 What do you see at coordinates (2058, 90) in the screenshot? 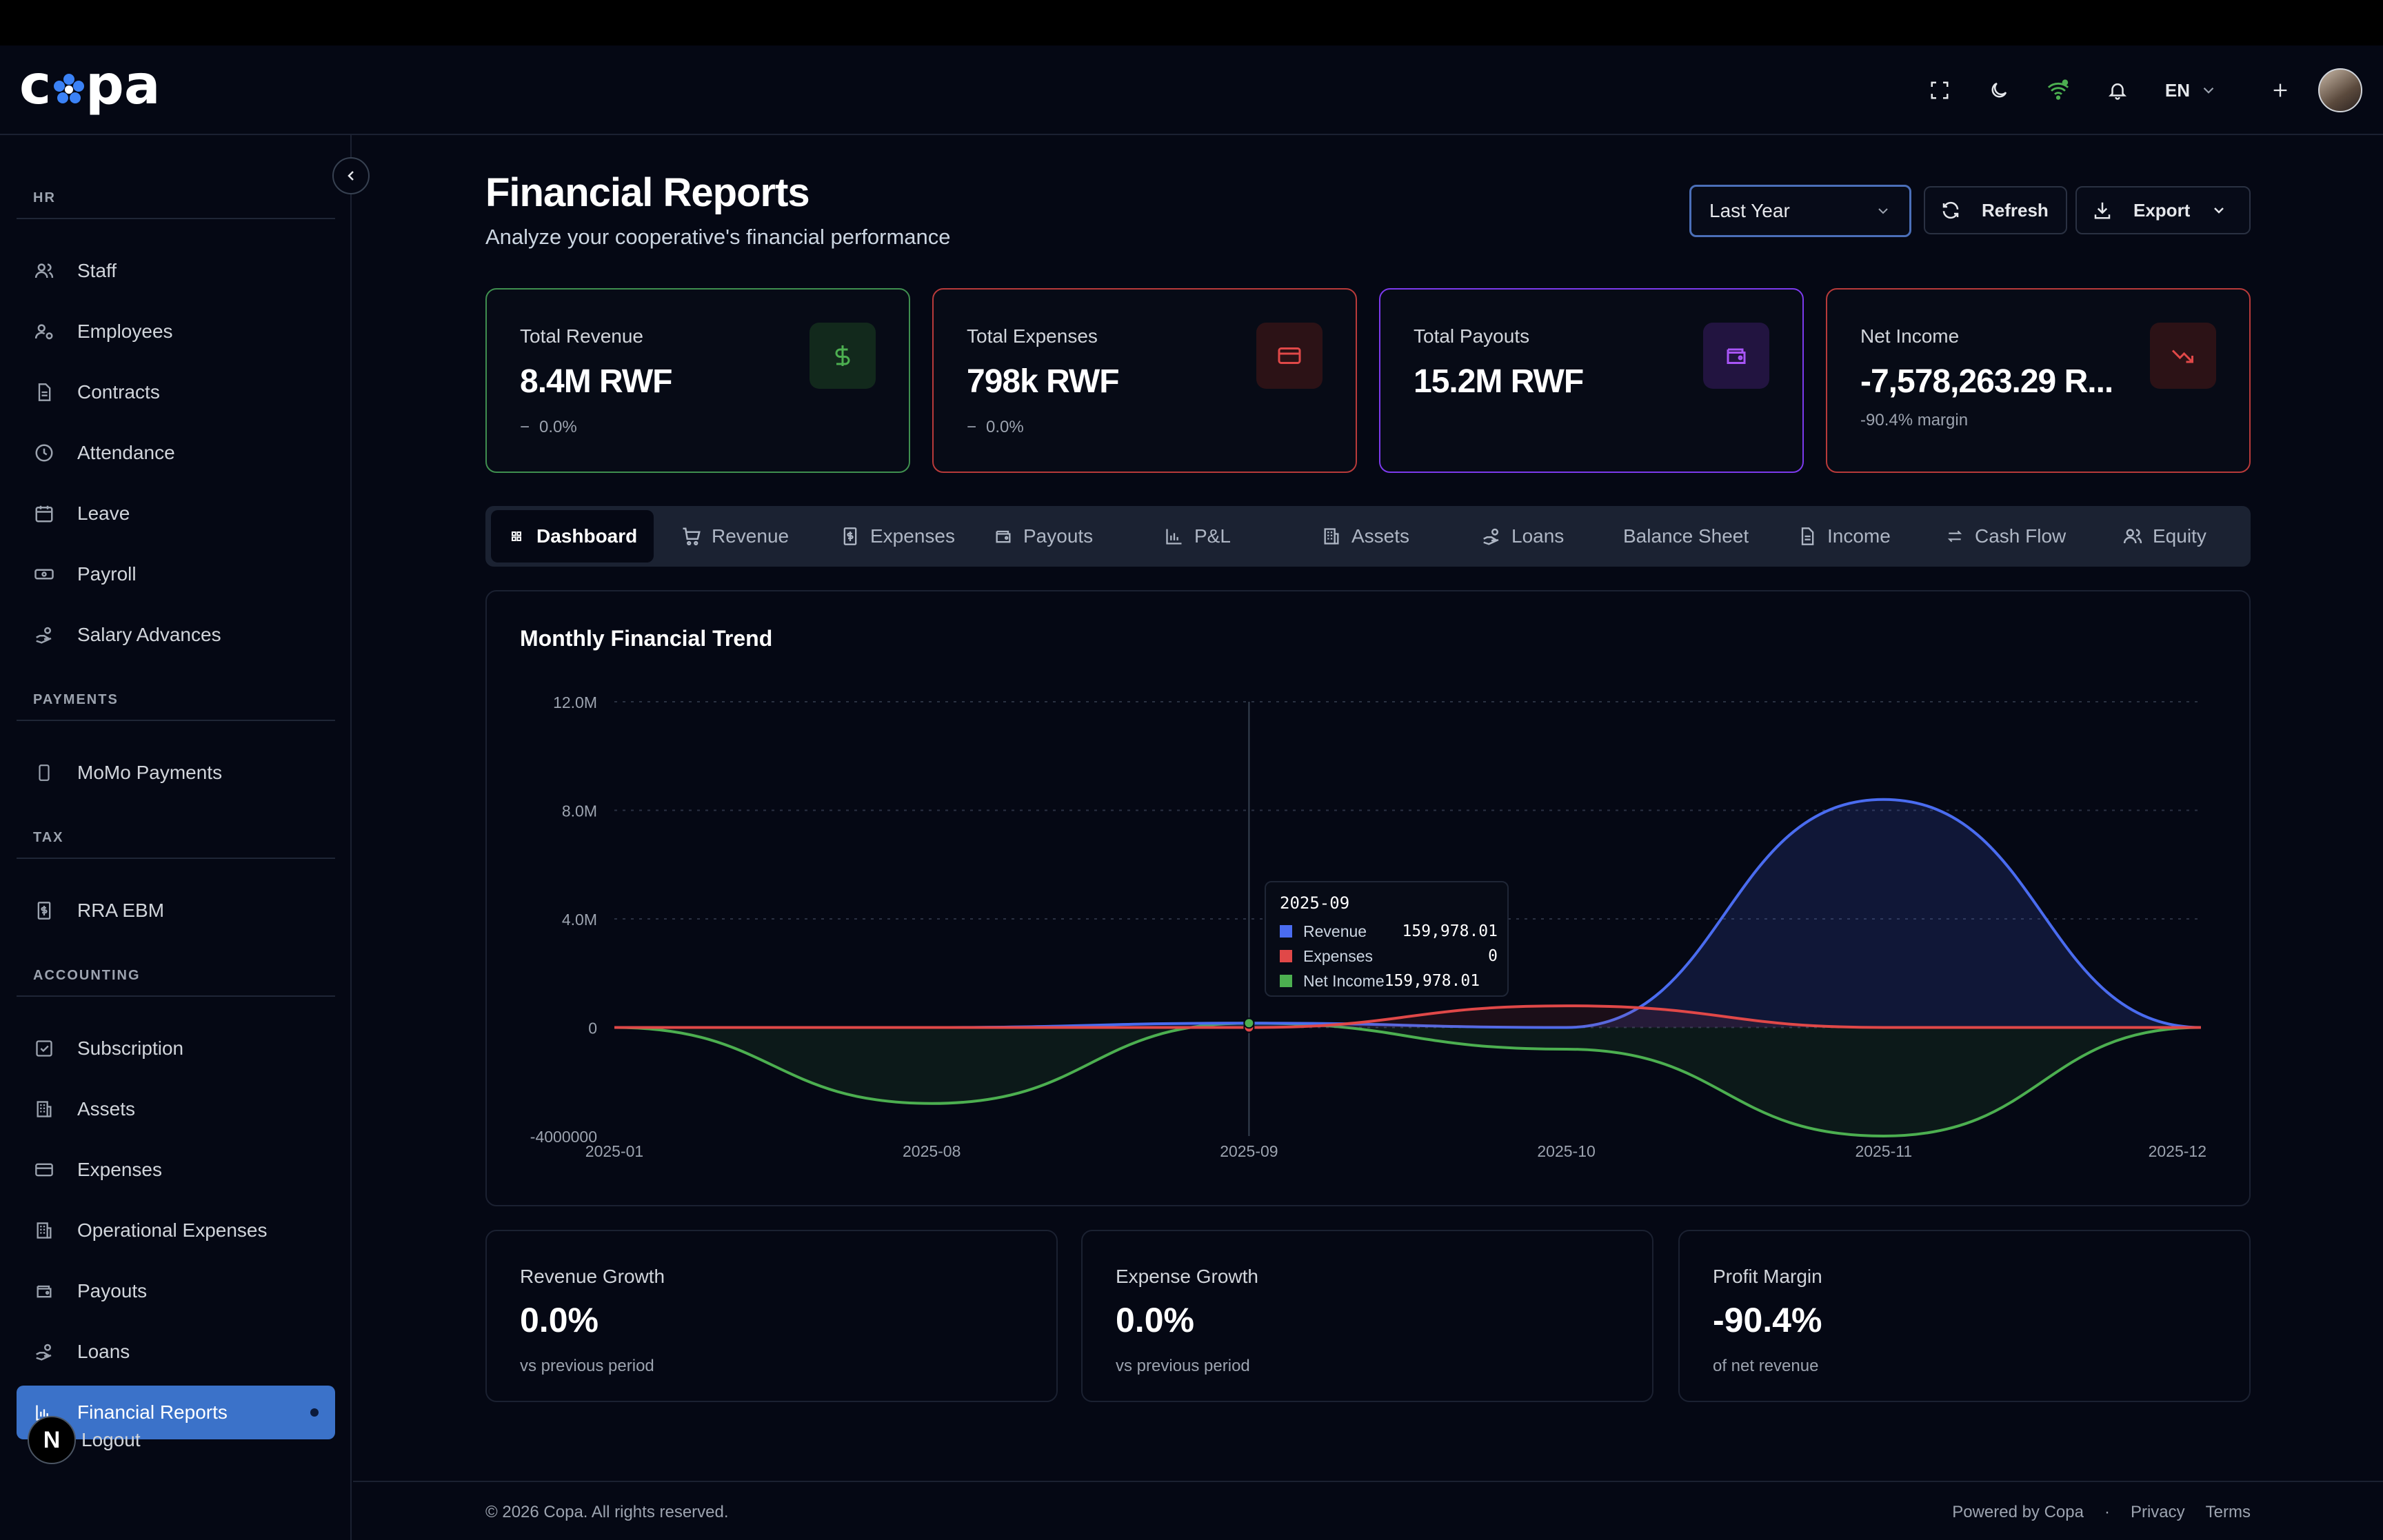
I see `connection-status` at bounding box center [2058, 90].